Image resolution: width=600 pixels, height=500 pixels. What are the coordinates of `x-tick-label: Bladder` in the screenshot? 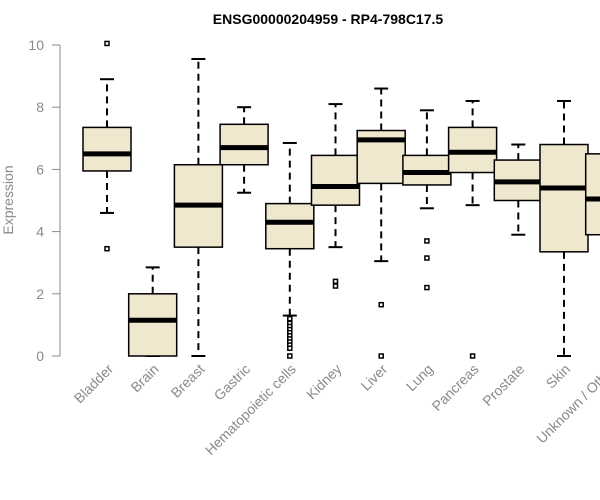 It's located at (94, 384).